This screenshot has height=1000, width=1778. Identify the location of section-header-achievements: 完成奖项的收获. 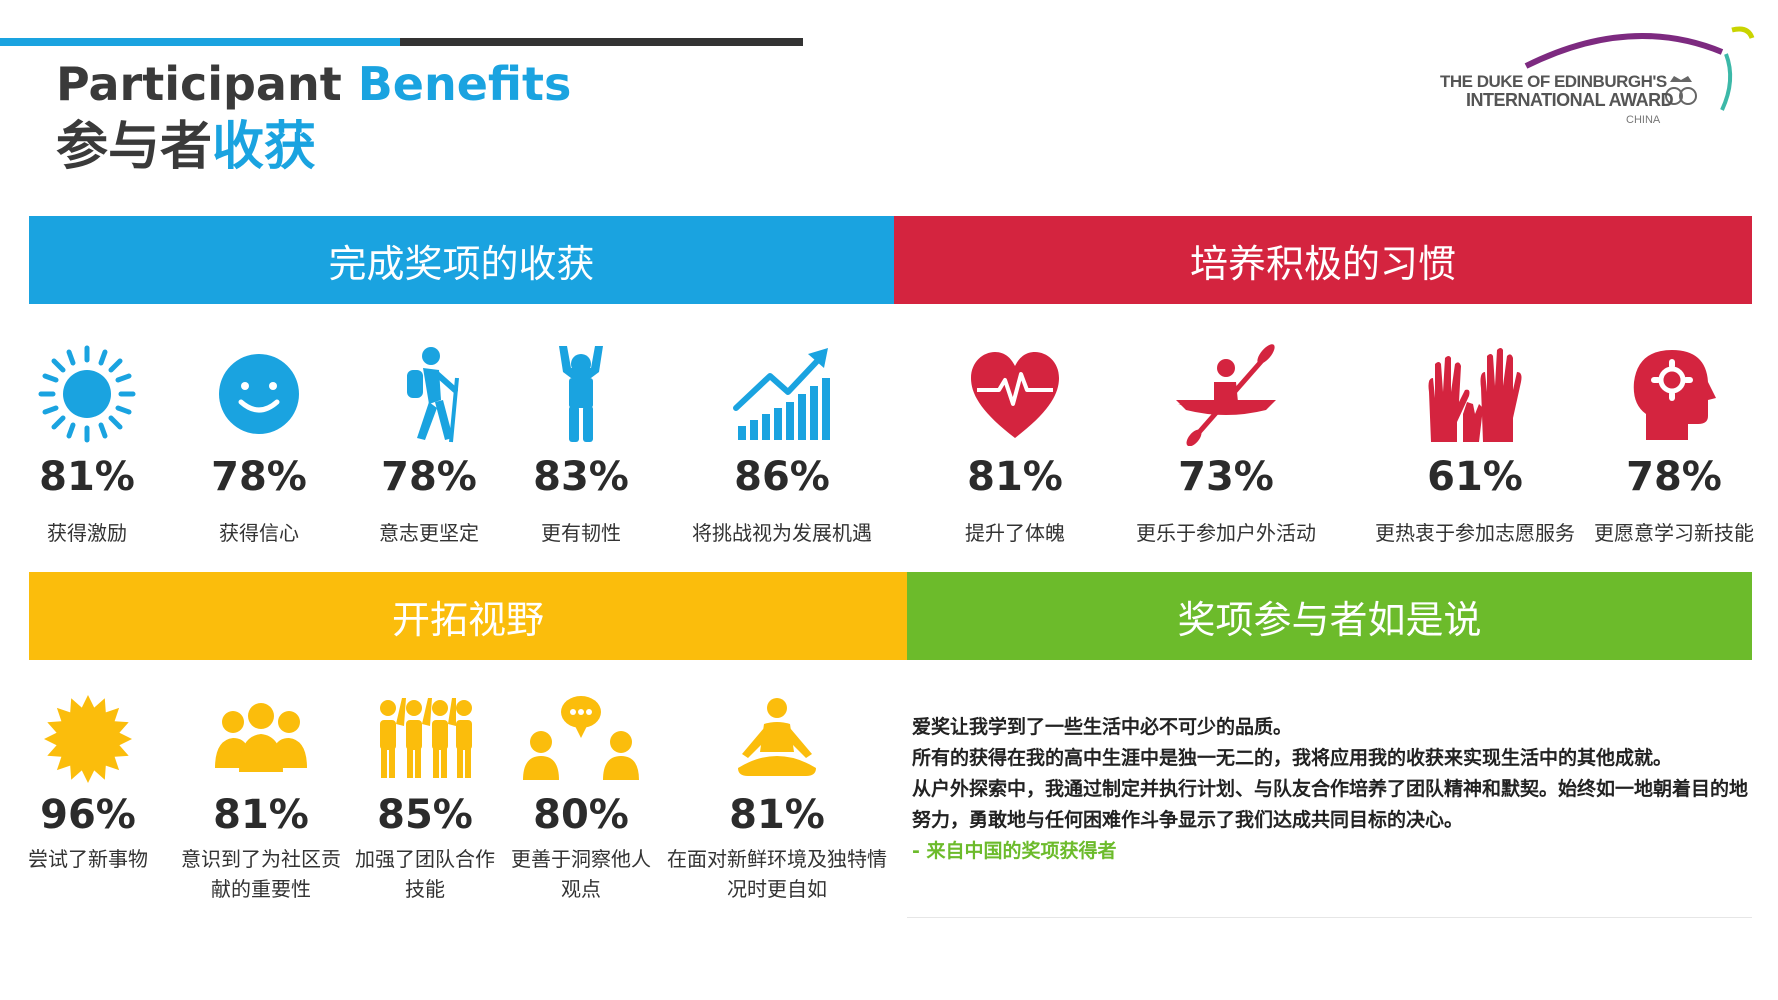
(461, 260).